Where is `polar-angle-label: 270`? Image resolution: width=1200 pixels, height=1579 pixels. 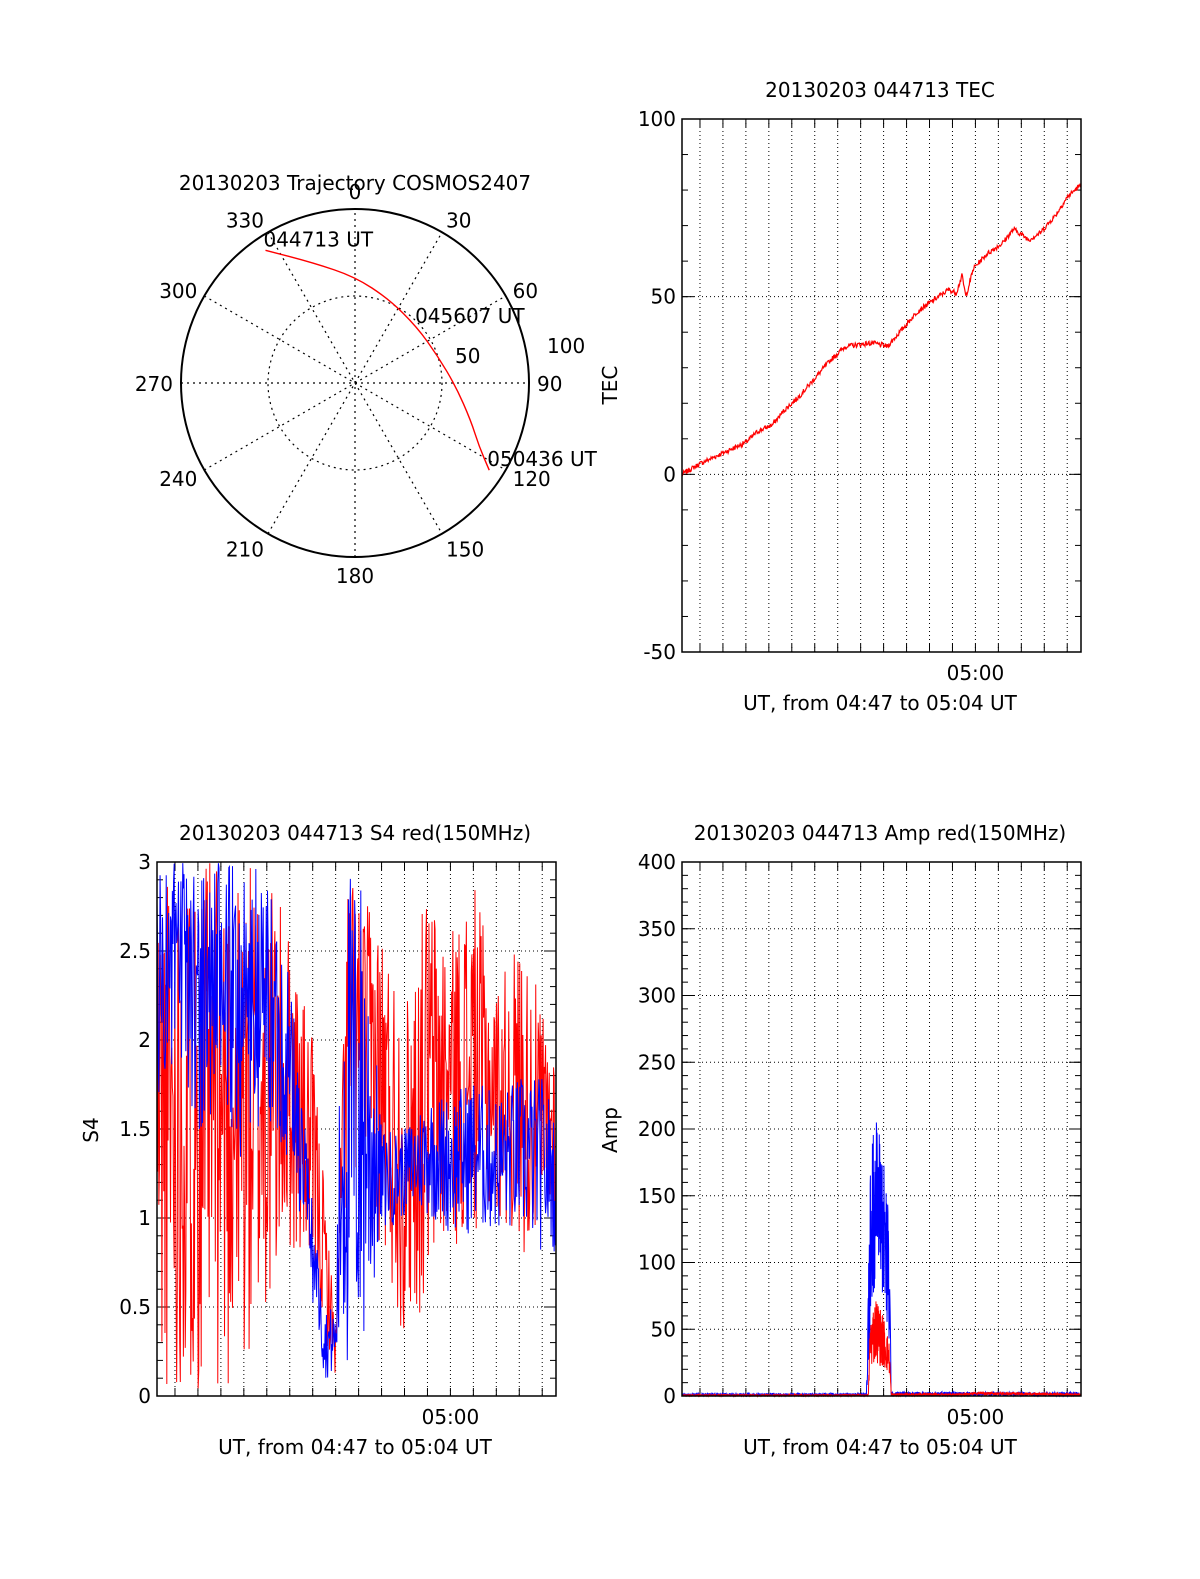
polar-angle-label: 270 is located at coordinates (154, 384).